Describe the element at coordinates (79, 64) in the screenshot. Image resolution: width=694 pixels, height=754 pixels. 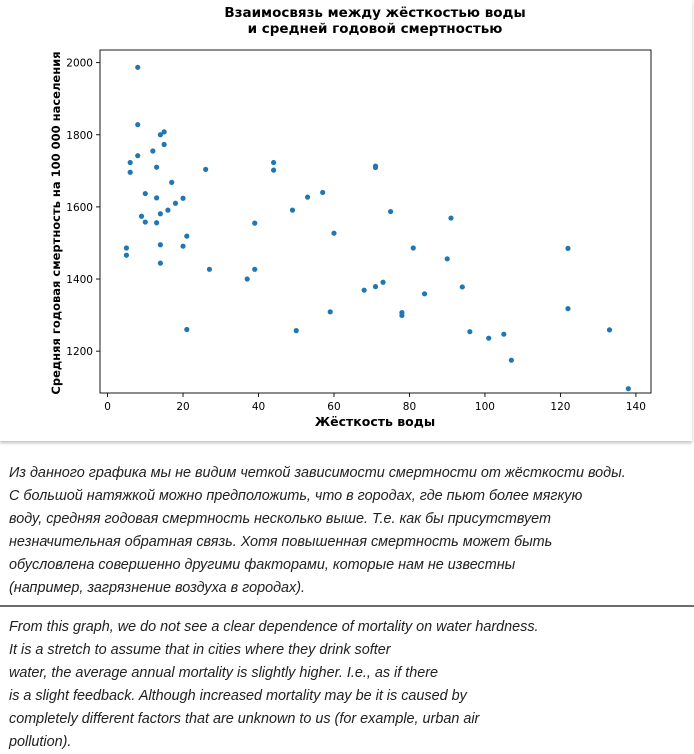
I see `y-tick-label: 2000` at that location.